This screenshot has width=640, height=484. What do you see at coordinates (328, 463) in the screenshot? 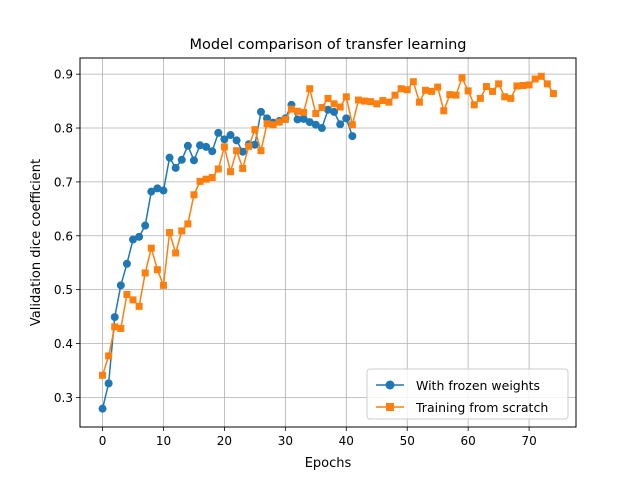
I see `x-axis-label: Epochs` at bounding box center [328, 463].